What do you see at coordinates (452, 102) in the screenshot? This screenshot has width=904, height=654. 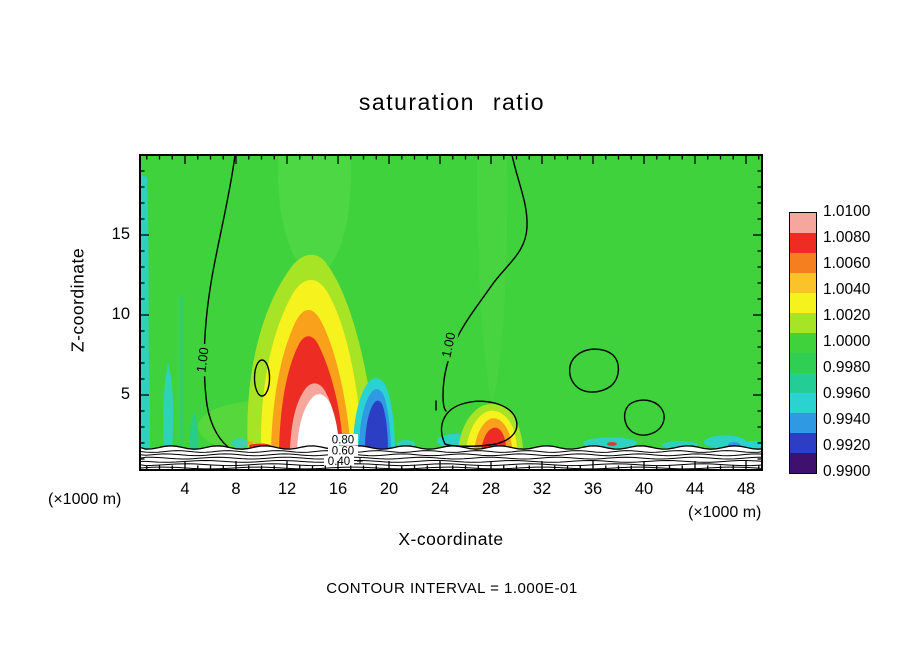 I see `chart-title: saturation ratio` at bounding box center [452, 102].